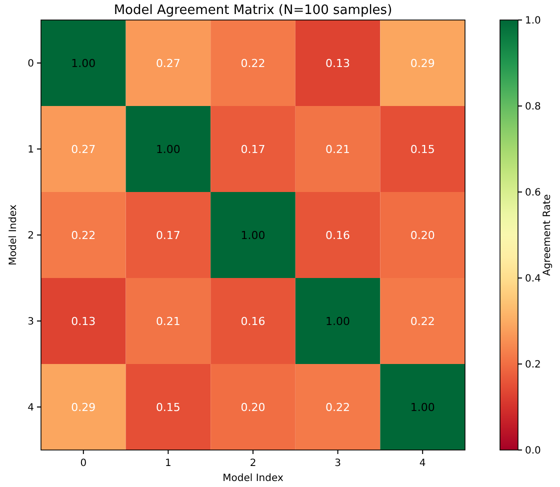 This screenshot has width=560, height=487. Describe the element at coordinates (31, 64) in the screenshot. I see `y-tick-label: 0` at that location.